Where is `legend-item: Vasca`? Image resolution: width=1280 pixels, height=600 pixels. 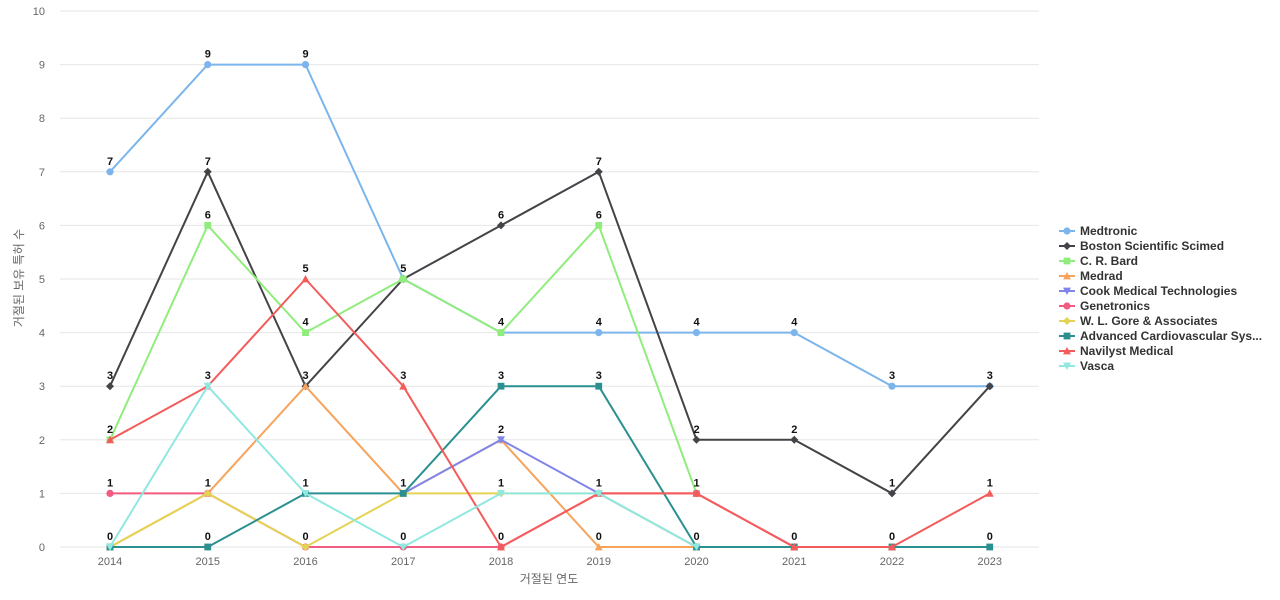
legend-item: Vasca is located at coordinates (1086, 366).